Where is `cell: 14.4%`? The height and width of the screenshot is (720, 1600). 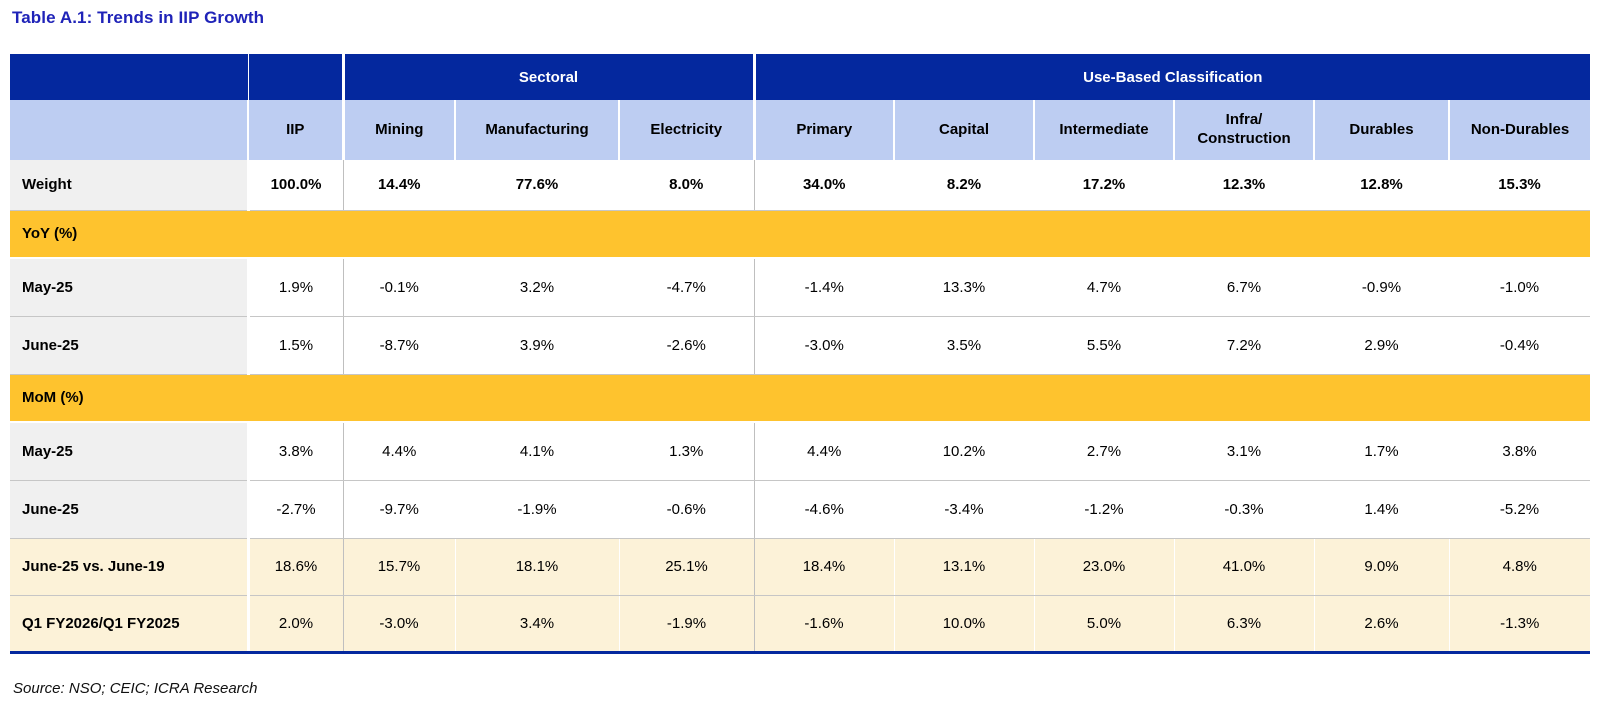 cell: 14.4% is located at coordinates (398, 185).